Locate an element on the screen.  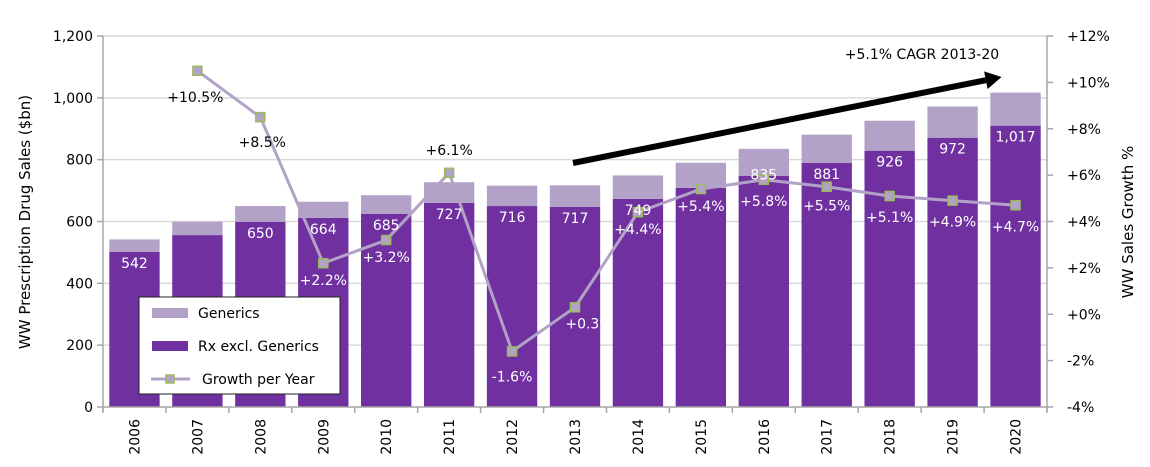
bar-rx-2018 is located at coordinates (889, 278).